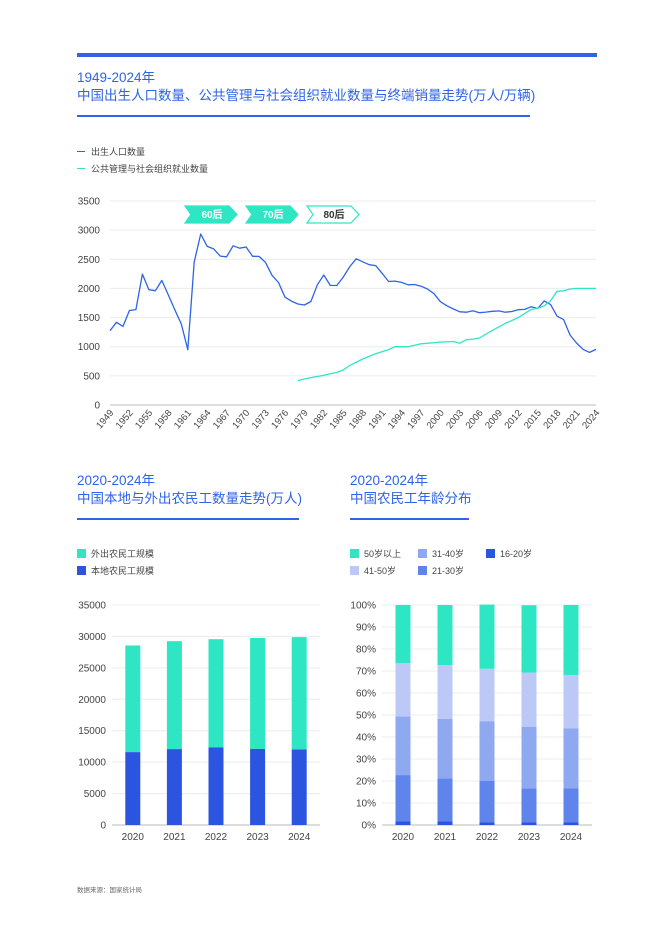 The height and width of the screenshot is (944, 672). Describe the element at coordinates (436, 419) in the screenshot. I see `x-tick-label: 2000` at that location.